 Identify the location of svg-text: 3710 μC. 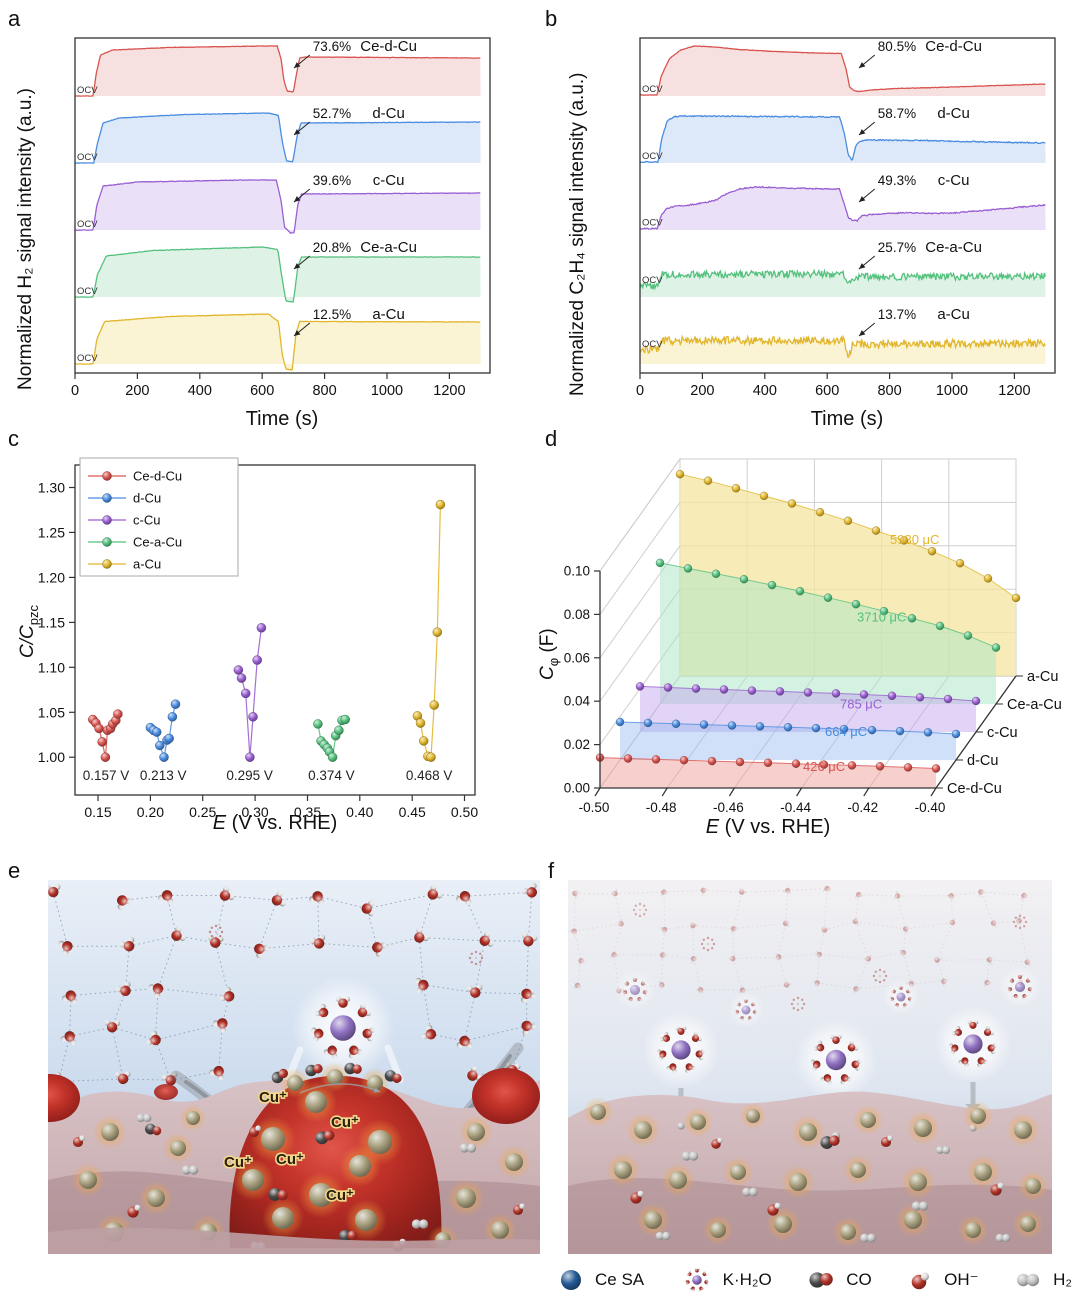
(881, 617).